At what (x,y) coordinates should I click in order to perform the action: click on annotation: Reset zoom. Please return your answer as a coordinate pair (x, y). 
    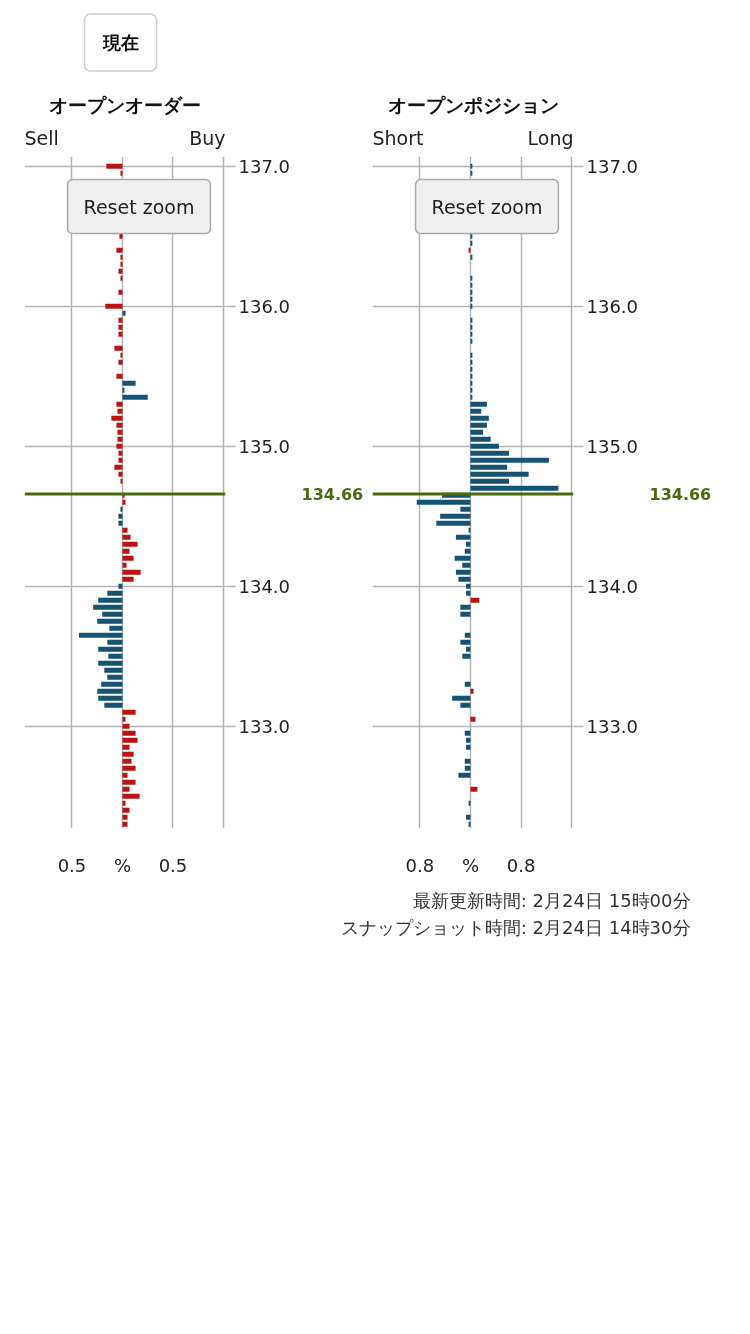
    Looking at the image, I should click on (139, 206).